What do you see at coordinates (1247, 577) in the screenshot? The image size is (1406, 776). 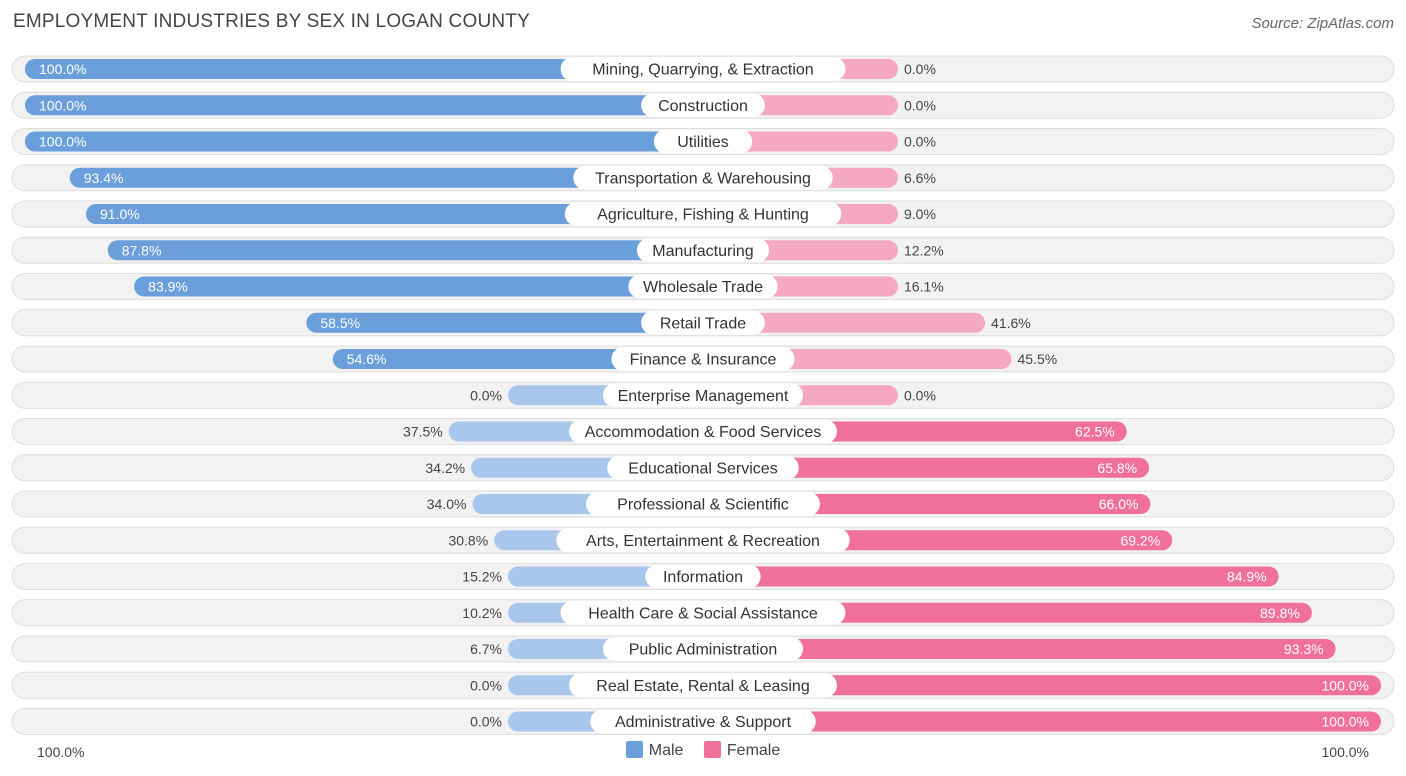 I see `value-label-female: 84.9%` at bounding box center [1247, 577].